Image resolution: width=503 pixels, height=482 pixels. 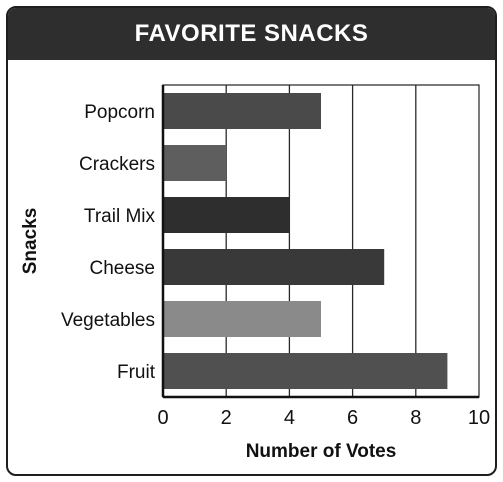 I want to click on x-tick-label: 2, so click(x=226, y=418).